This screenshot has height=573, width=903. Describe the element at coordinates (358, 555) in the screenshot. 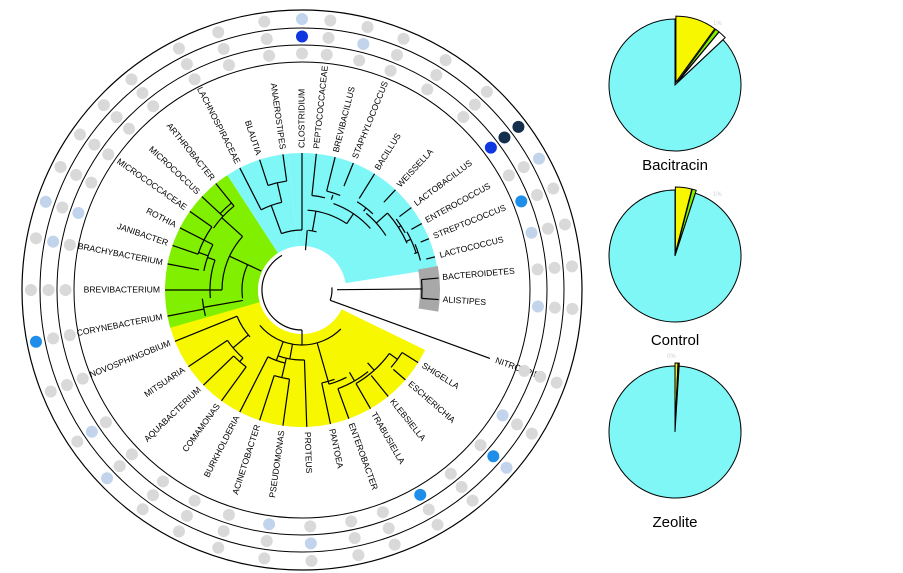

I see `outer-ring-dot-pantoea` at that location.